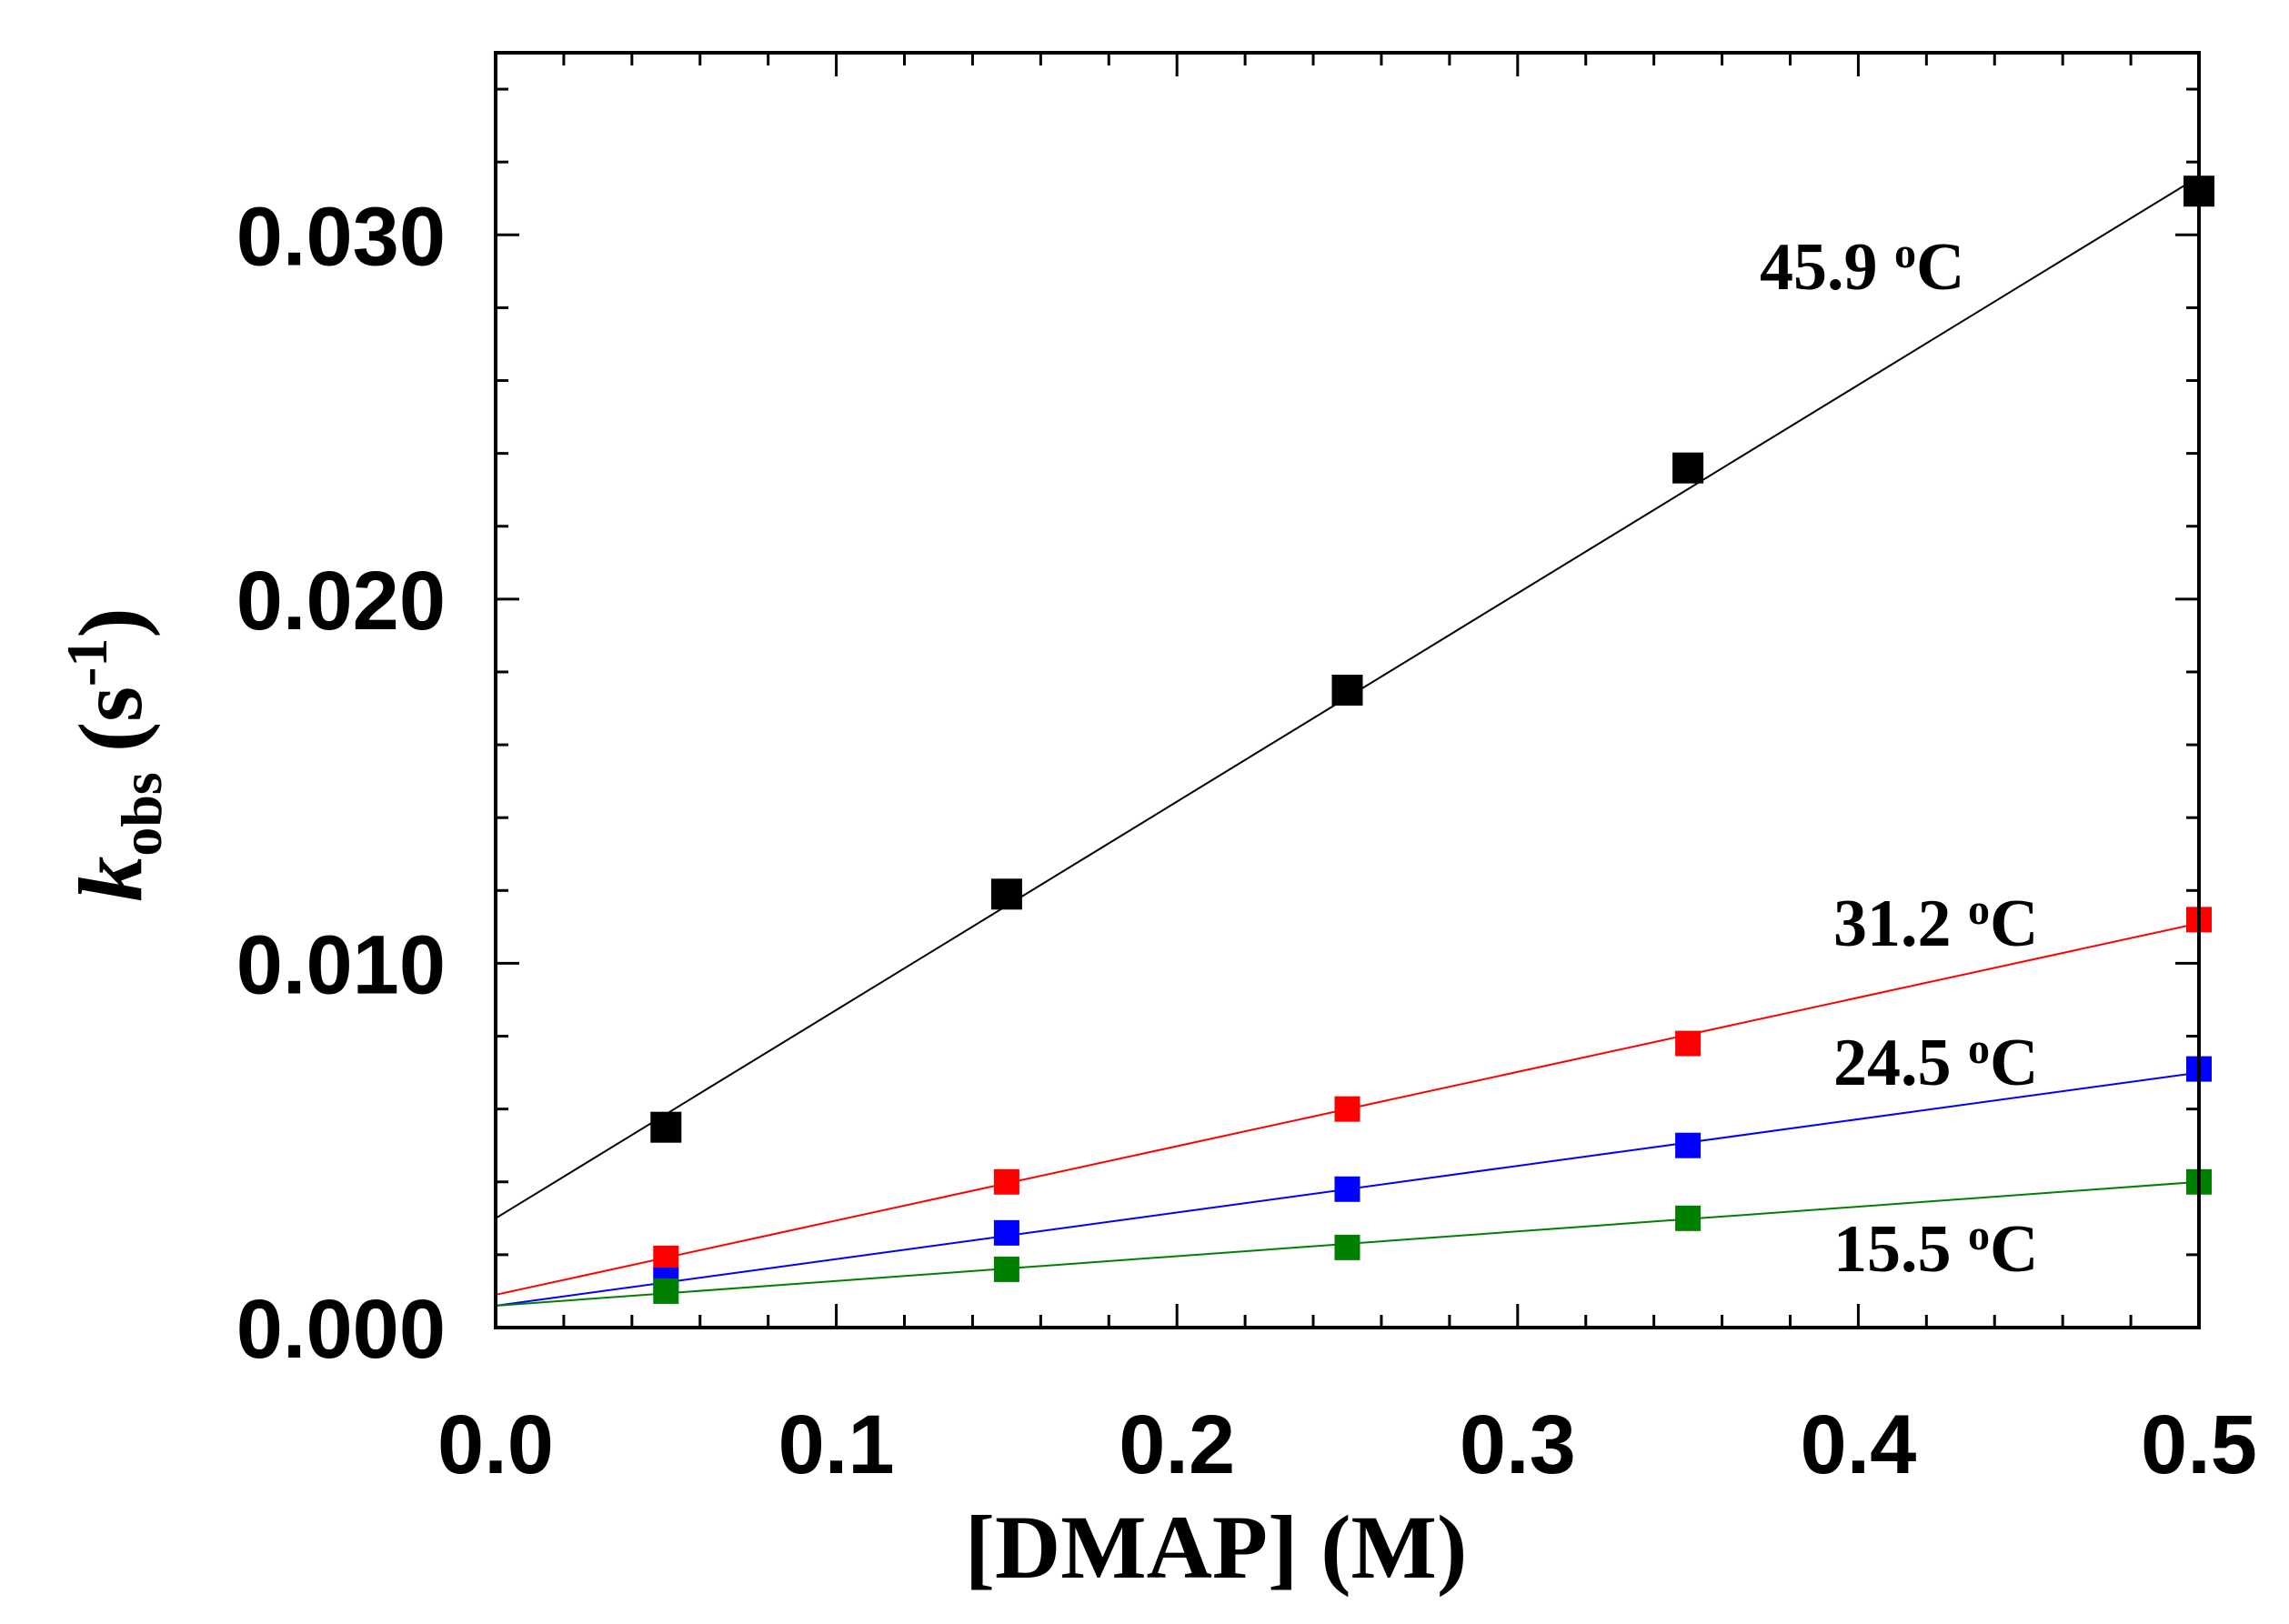  Describe the element at coordinates (341, 1329) in the screenshot. I see `y-tick-label: 0.000` at that location.